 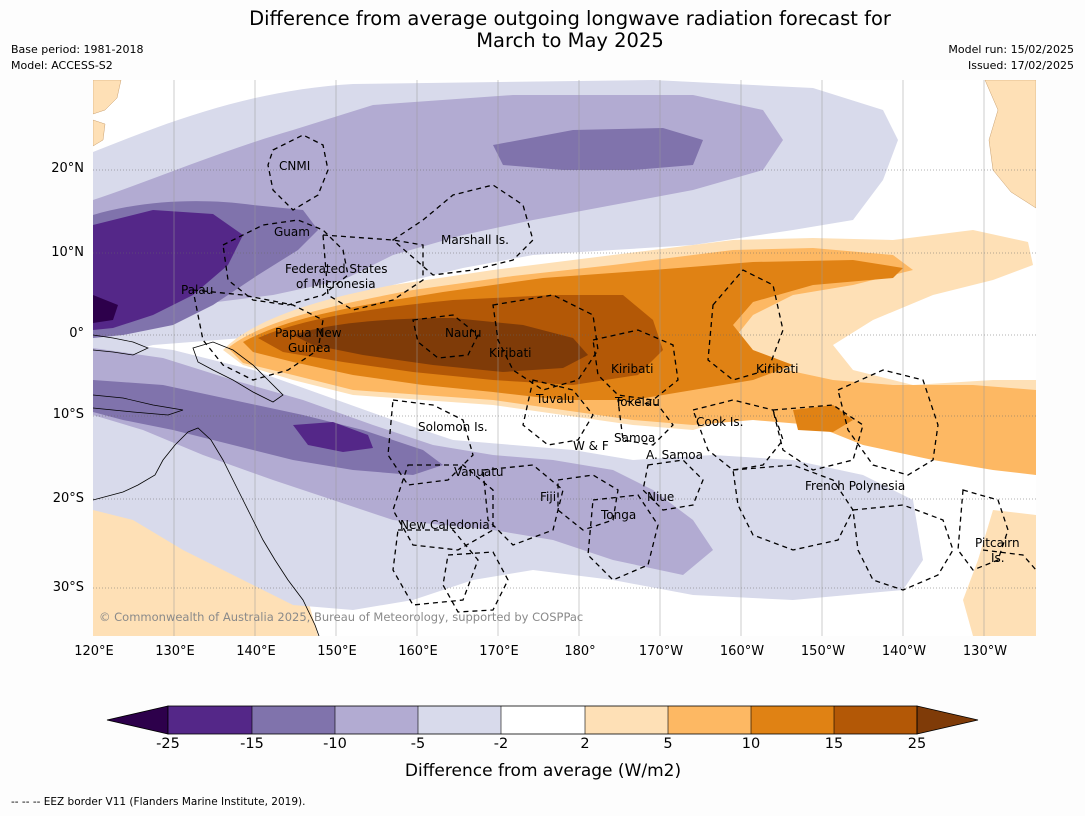 I want to click on colorbar-tick-9: 15, so click(x=834, y=744).